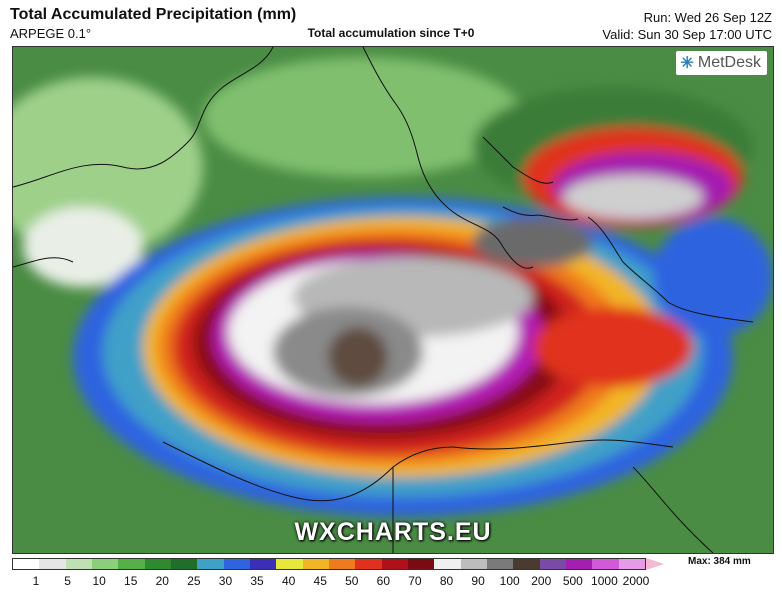  What do you see at coordinates (162, 581) in the screenshot?
I see `colorbar-tick-label: 20` at bounding box center [162, 581].